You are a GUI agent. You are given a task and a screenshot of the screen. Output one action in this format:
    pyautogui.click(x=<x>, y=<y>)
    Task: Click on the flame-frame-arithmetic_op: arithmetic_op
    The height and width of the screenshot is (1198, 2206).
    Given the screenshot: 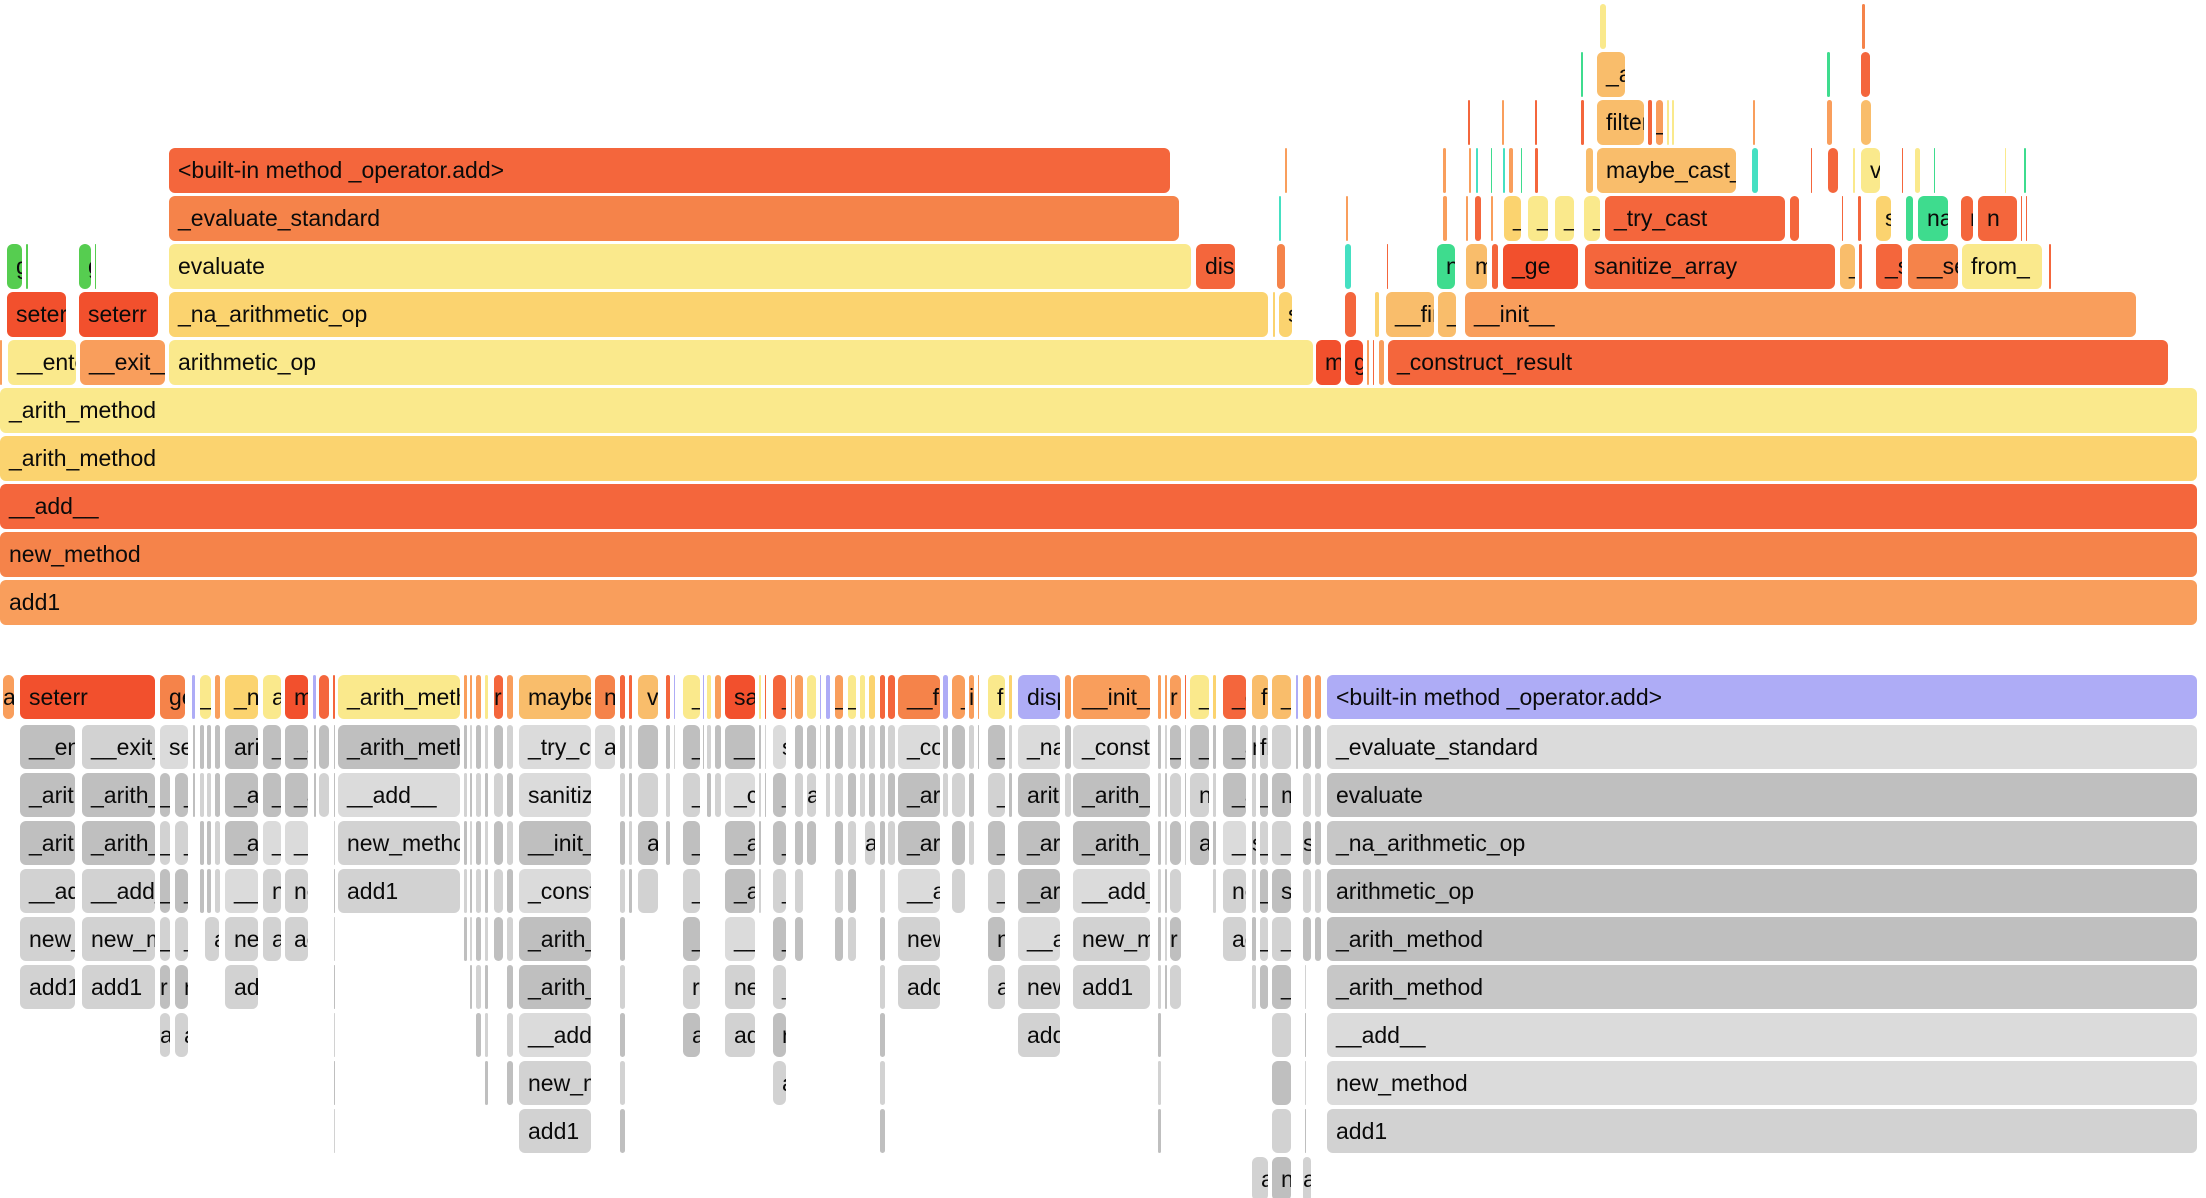 What is the action you would take?
    pyautogui.click(x=1039, y=795)
    